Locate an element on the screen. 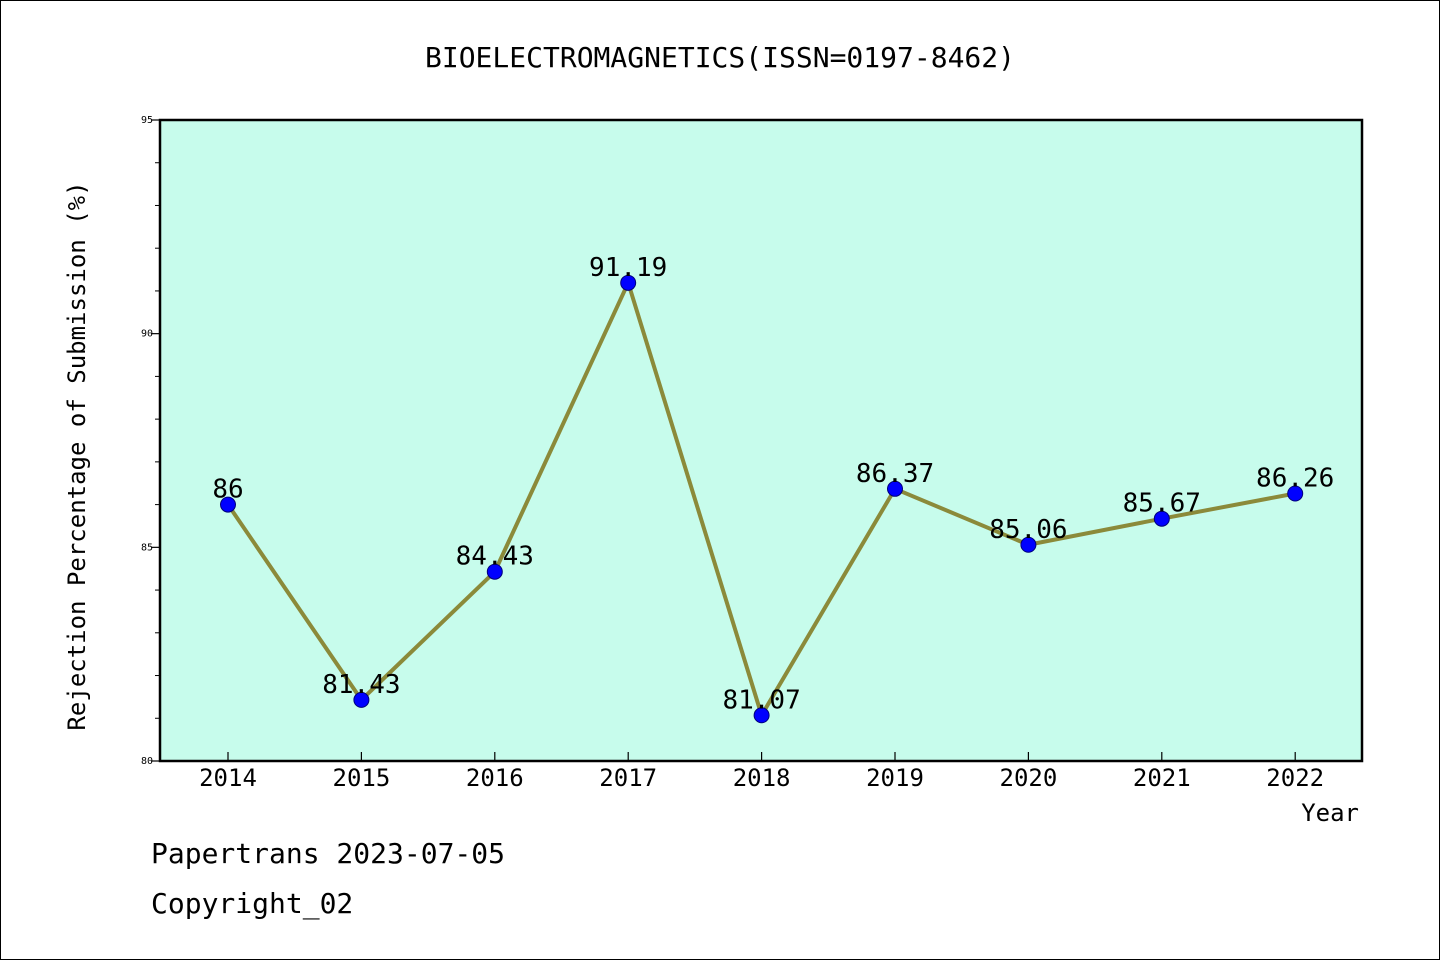 The width and height of the screenshot is (1440, 963). data-label: 85.06 is located at coordinates (1028, 530).